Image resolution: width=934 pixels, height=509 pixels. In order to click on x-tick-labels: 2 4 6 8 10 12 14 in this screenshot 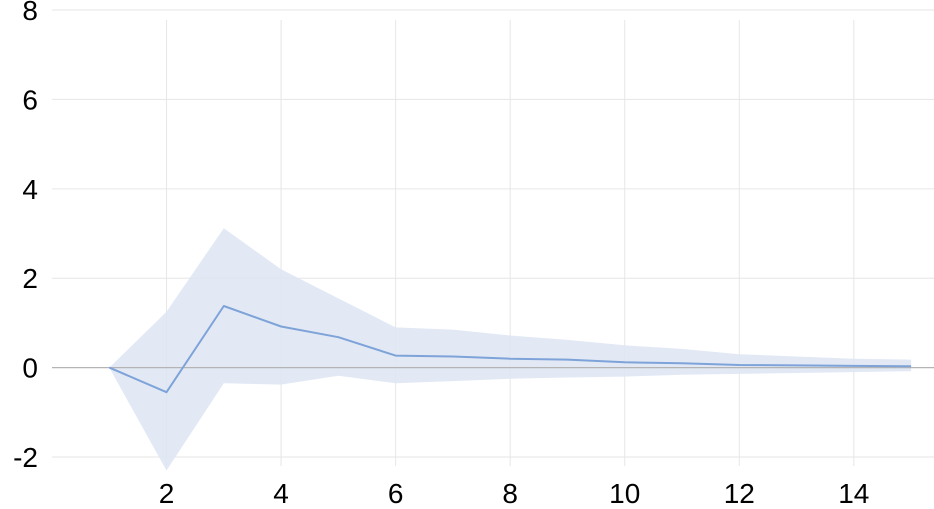, I will do `click(514, 493)`.